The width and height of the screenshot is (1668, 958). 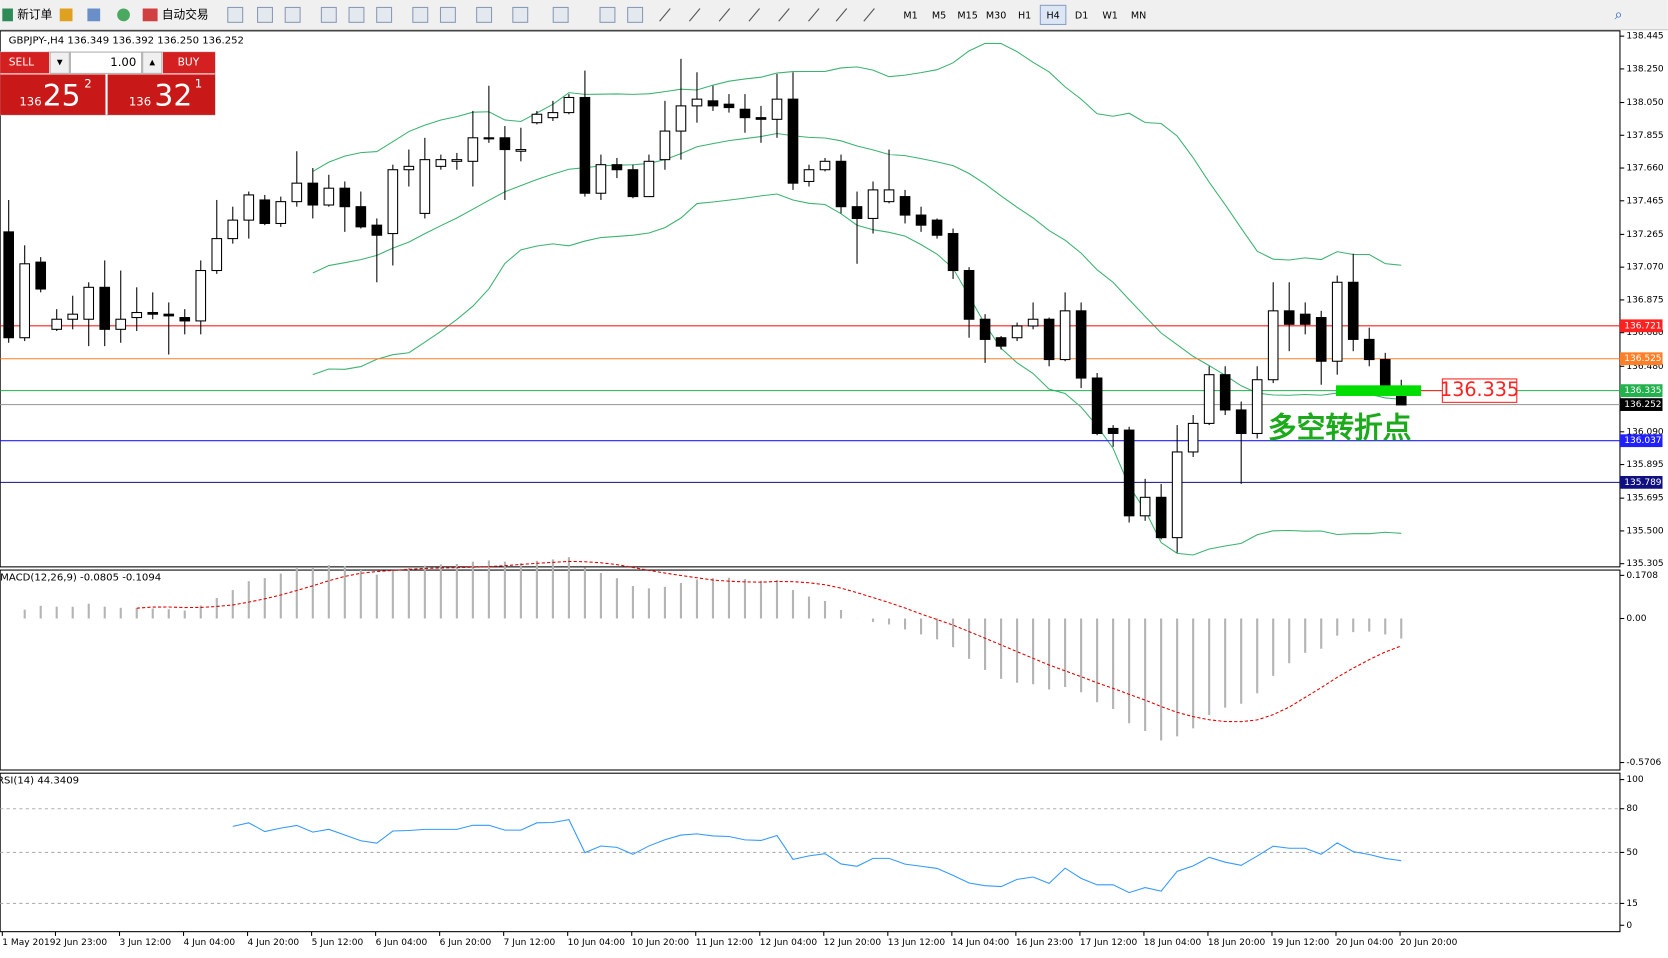 What do you see at coordinates (185, 14) in the screenshot?
I see `auto-trading-button: 自动交易` at bounding box center [185, 14].